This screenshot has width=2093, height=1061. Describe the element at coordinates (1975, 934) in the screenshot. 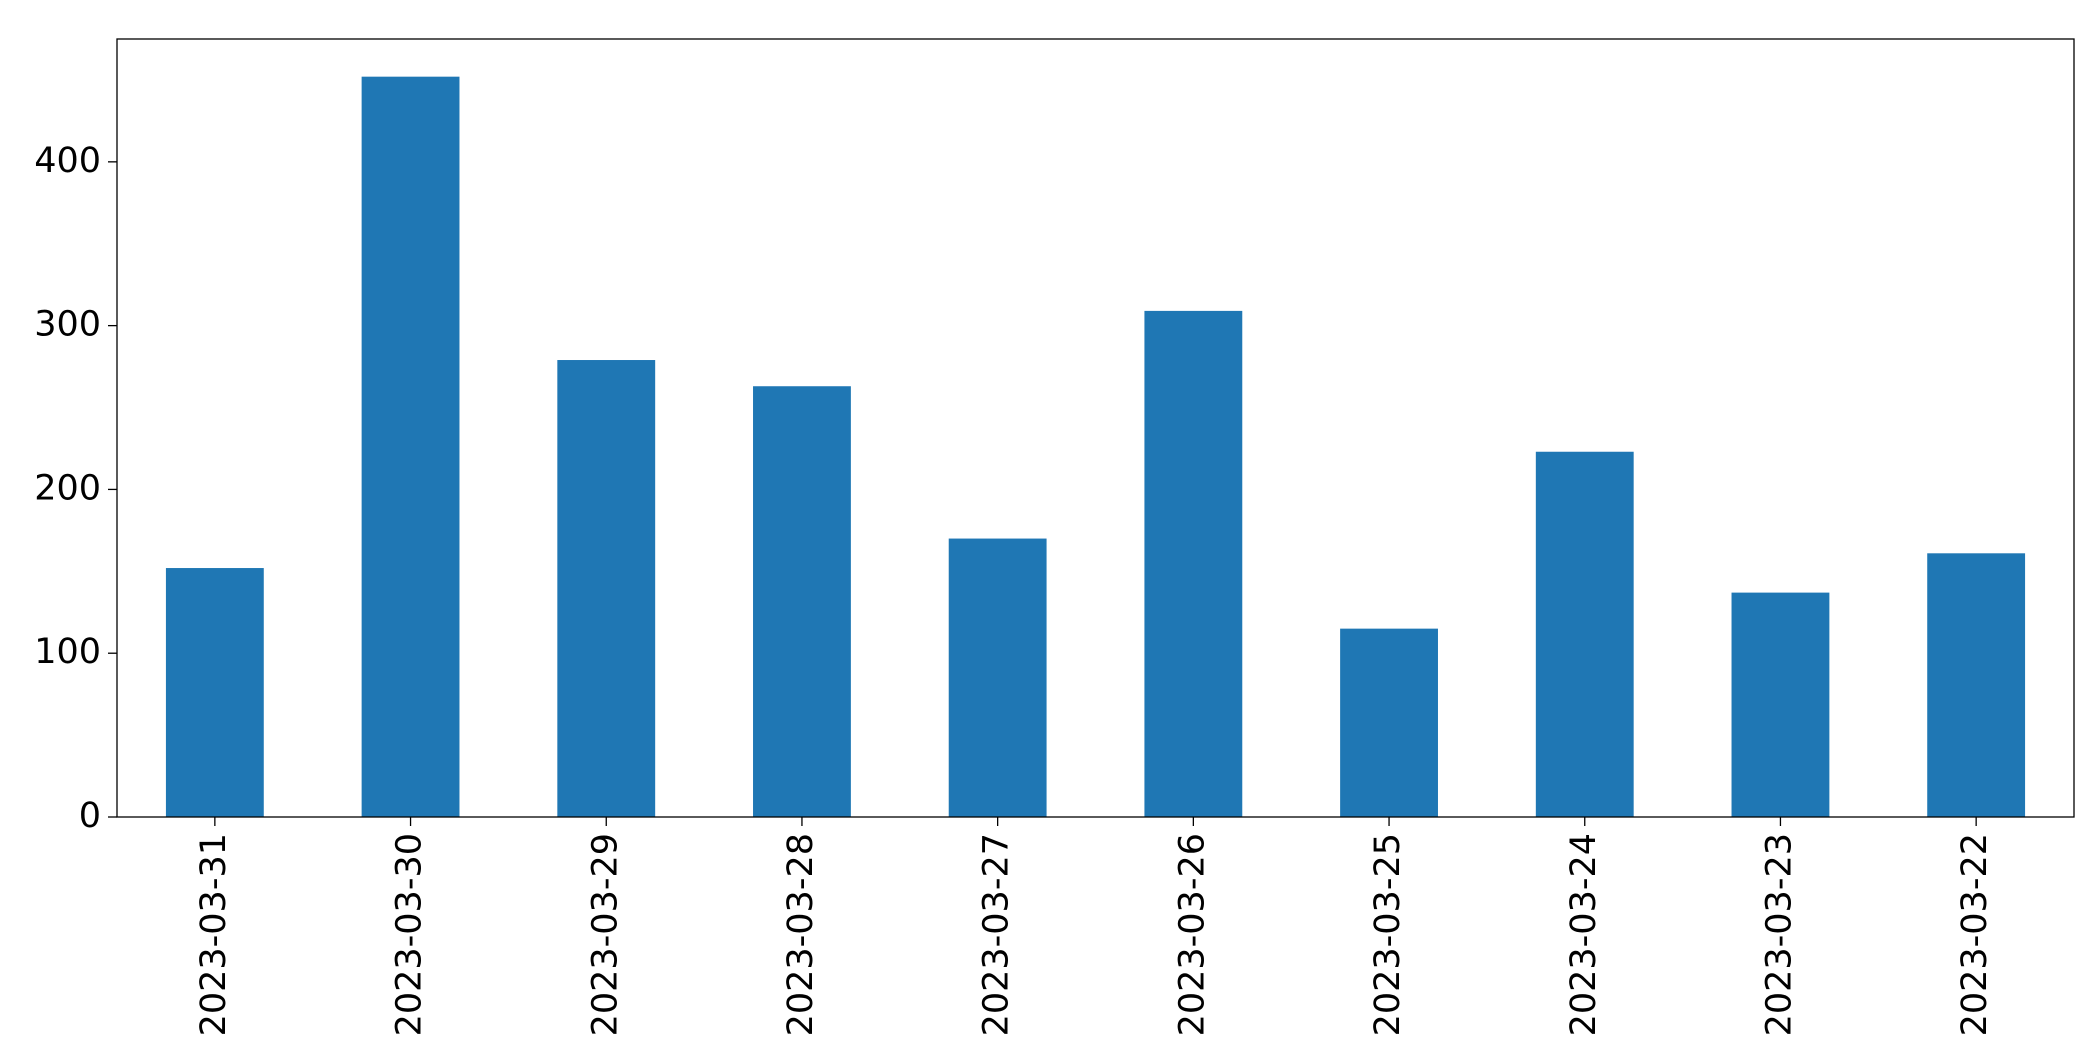

I see `x-tick-label: 2023-03-22` at that location.